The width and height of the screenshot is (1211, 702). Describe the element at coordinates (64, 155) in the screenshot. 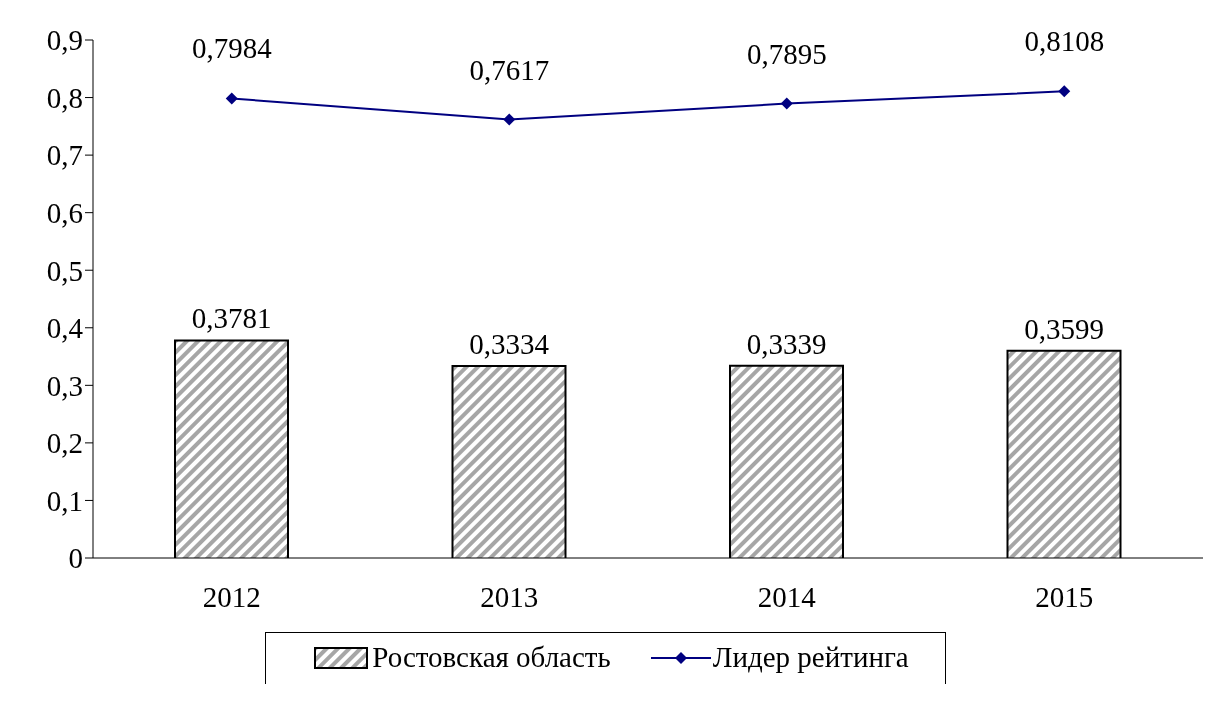

I see `y-tick-label: 0,7` at that location.